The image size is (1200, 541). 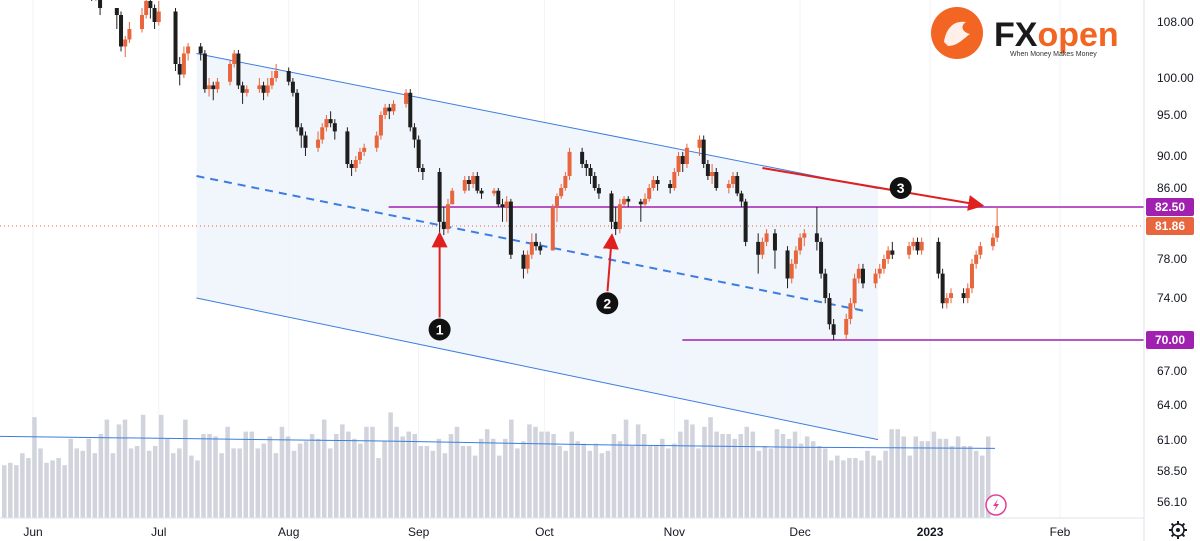 What do you see at coordinates (537, 121) in the screenshot?
I see `channel-upper-line` at bounding box center [537, 121].